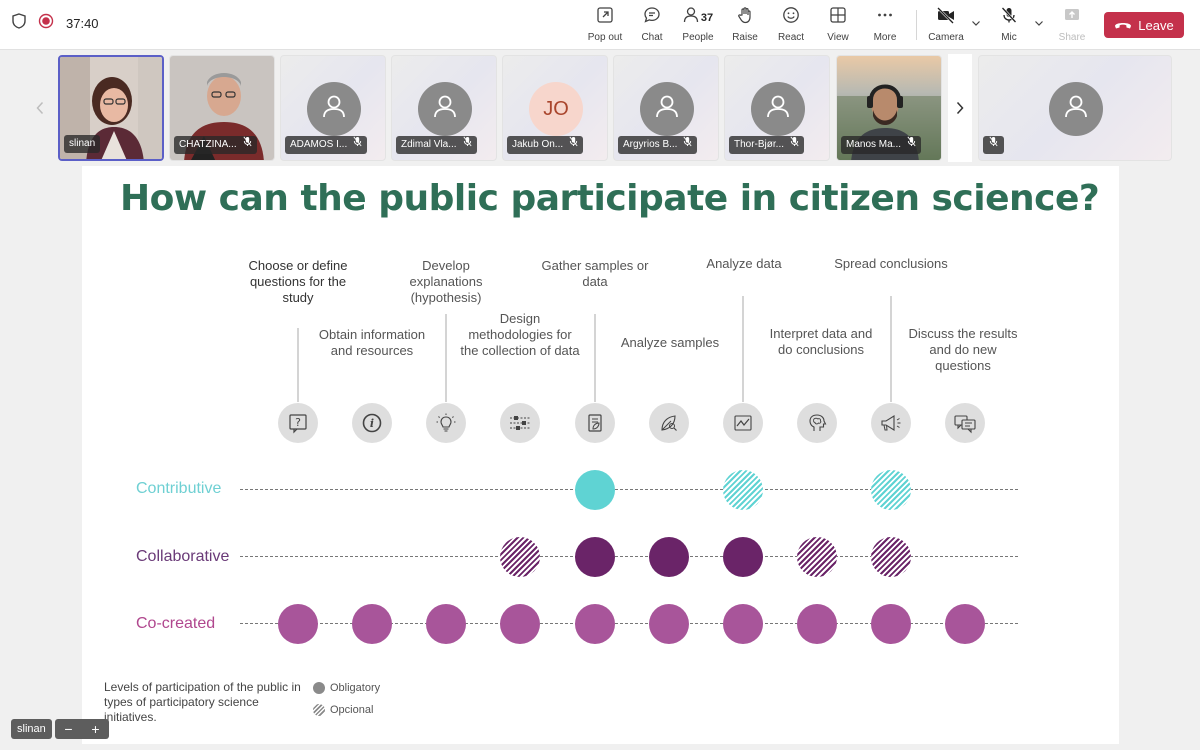 The height and width of the screenshot is (750, 1200). Describe the element at coordinates (976, 24) in the screenshot. I see `camera-options-chevron-icon` at that location.